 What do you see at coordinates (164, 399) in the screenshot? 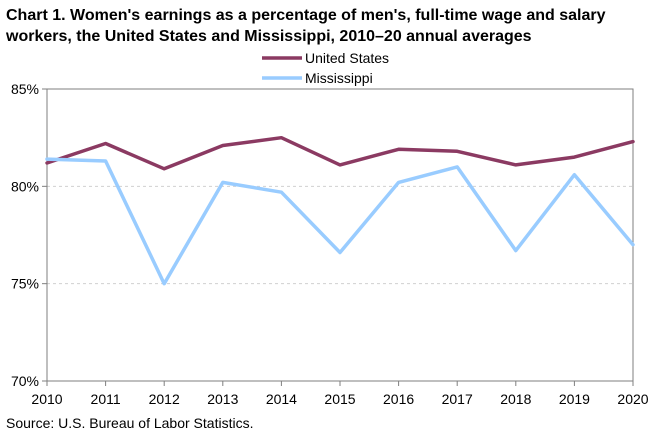
I see `x-tick-label: 2012` at bounding box center [164, 399].